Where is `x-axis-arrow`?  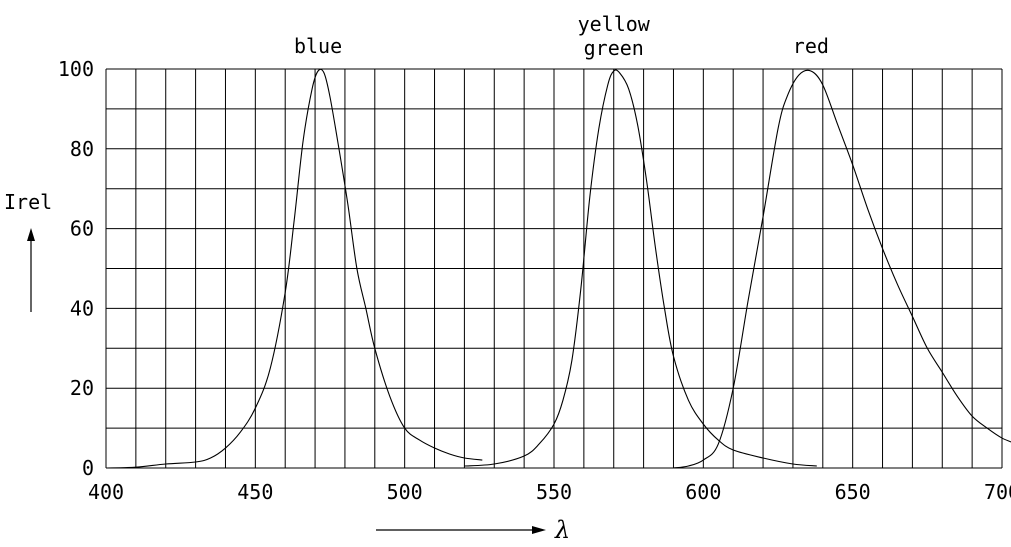 x-axis-arrow is located at coordinates (461, 530).